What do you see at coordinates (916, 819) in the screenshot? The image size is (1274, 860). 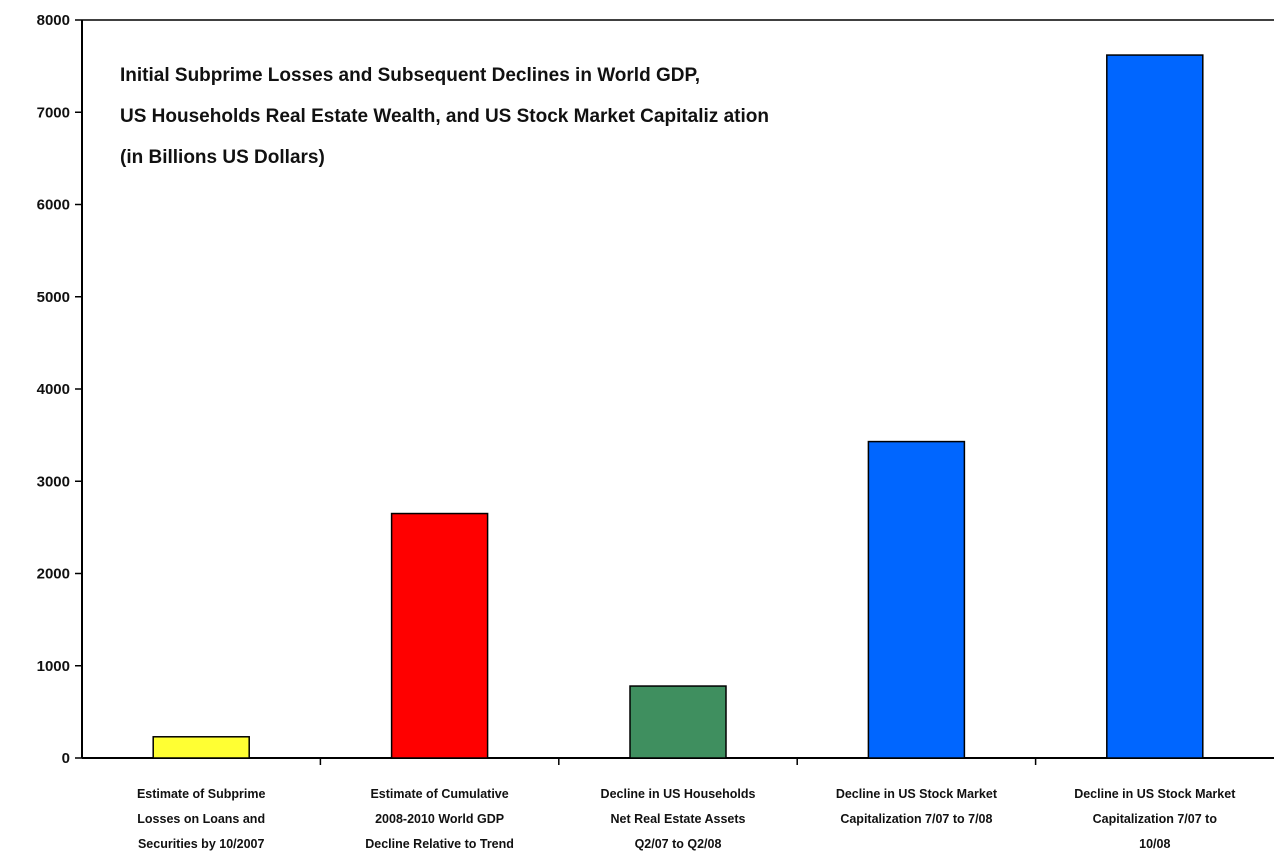 I see `category-label-line: Capitalization 7/07 to 7/08` at bounding box center [916, 819].